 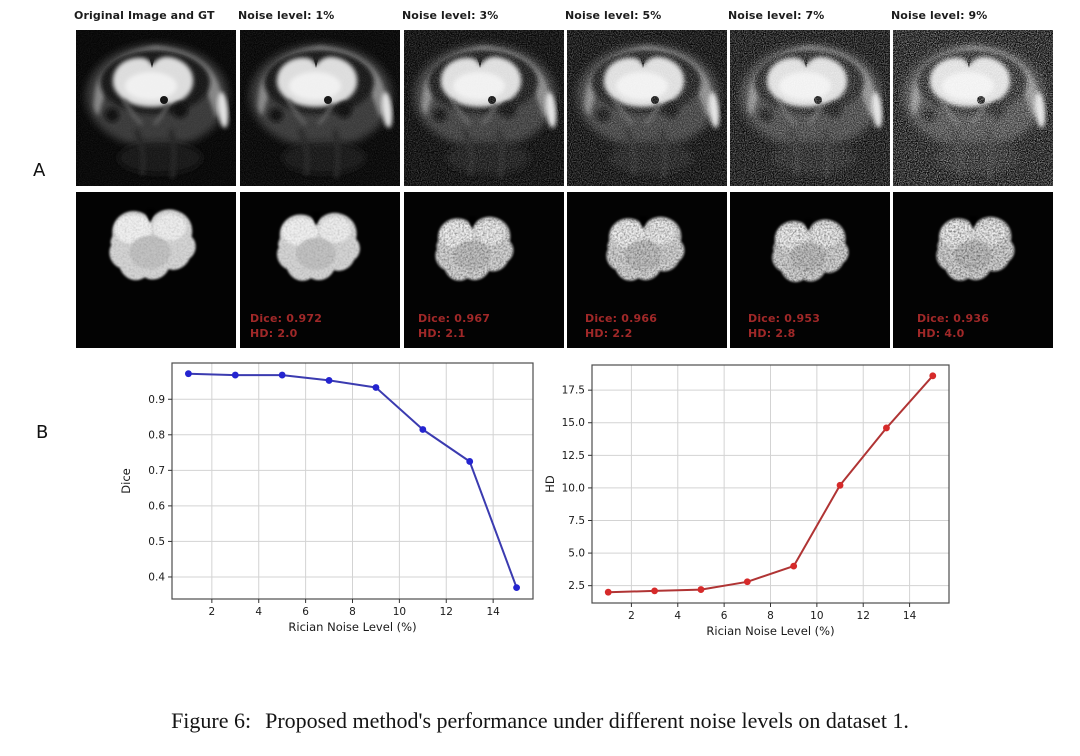 I want to click on hd-value: HD: 2.8, so click(x=772, y=333).